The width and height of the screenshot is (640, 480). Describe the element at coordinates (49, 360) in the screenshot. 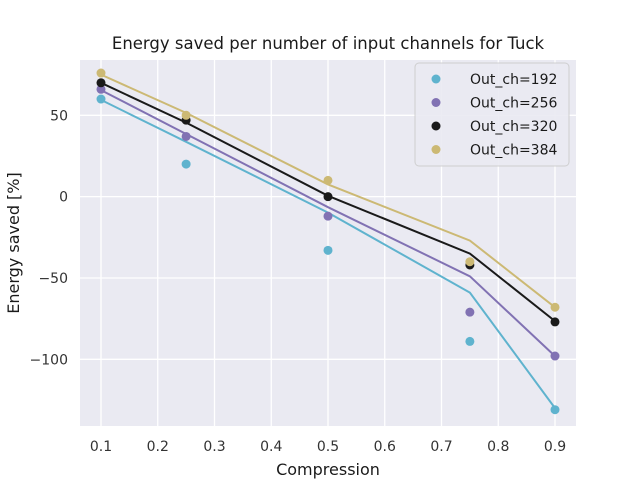

I see `y-tick-label: −100` at that location.